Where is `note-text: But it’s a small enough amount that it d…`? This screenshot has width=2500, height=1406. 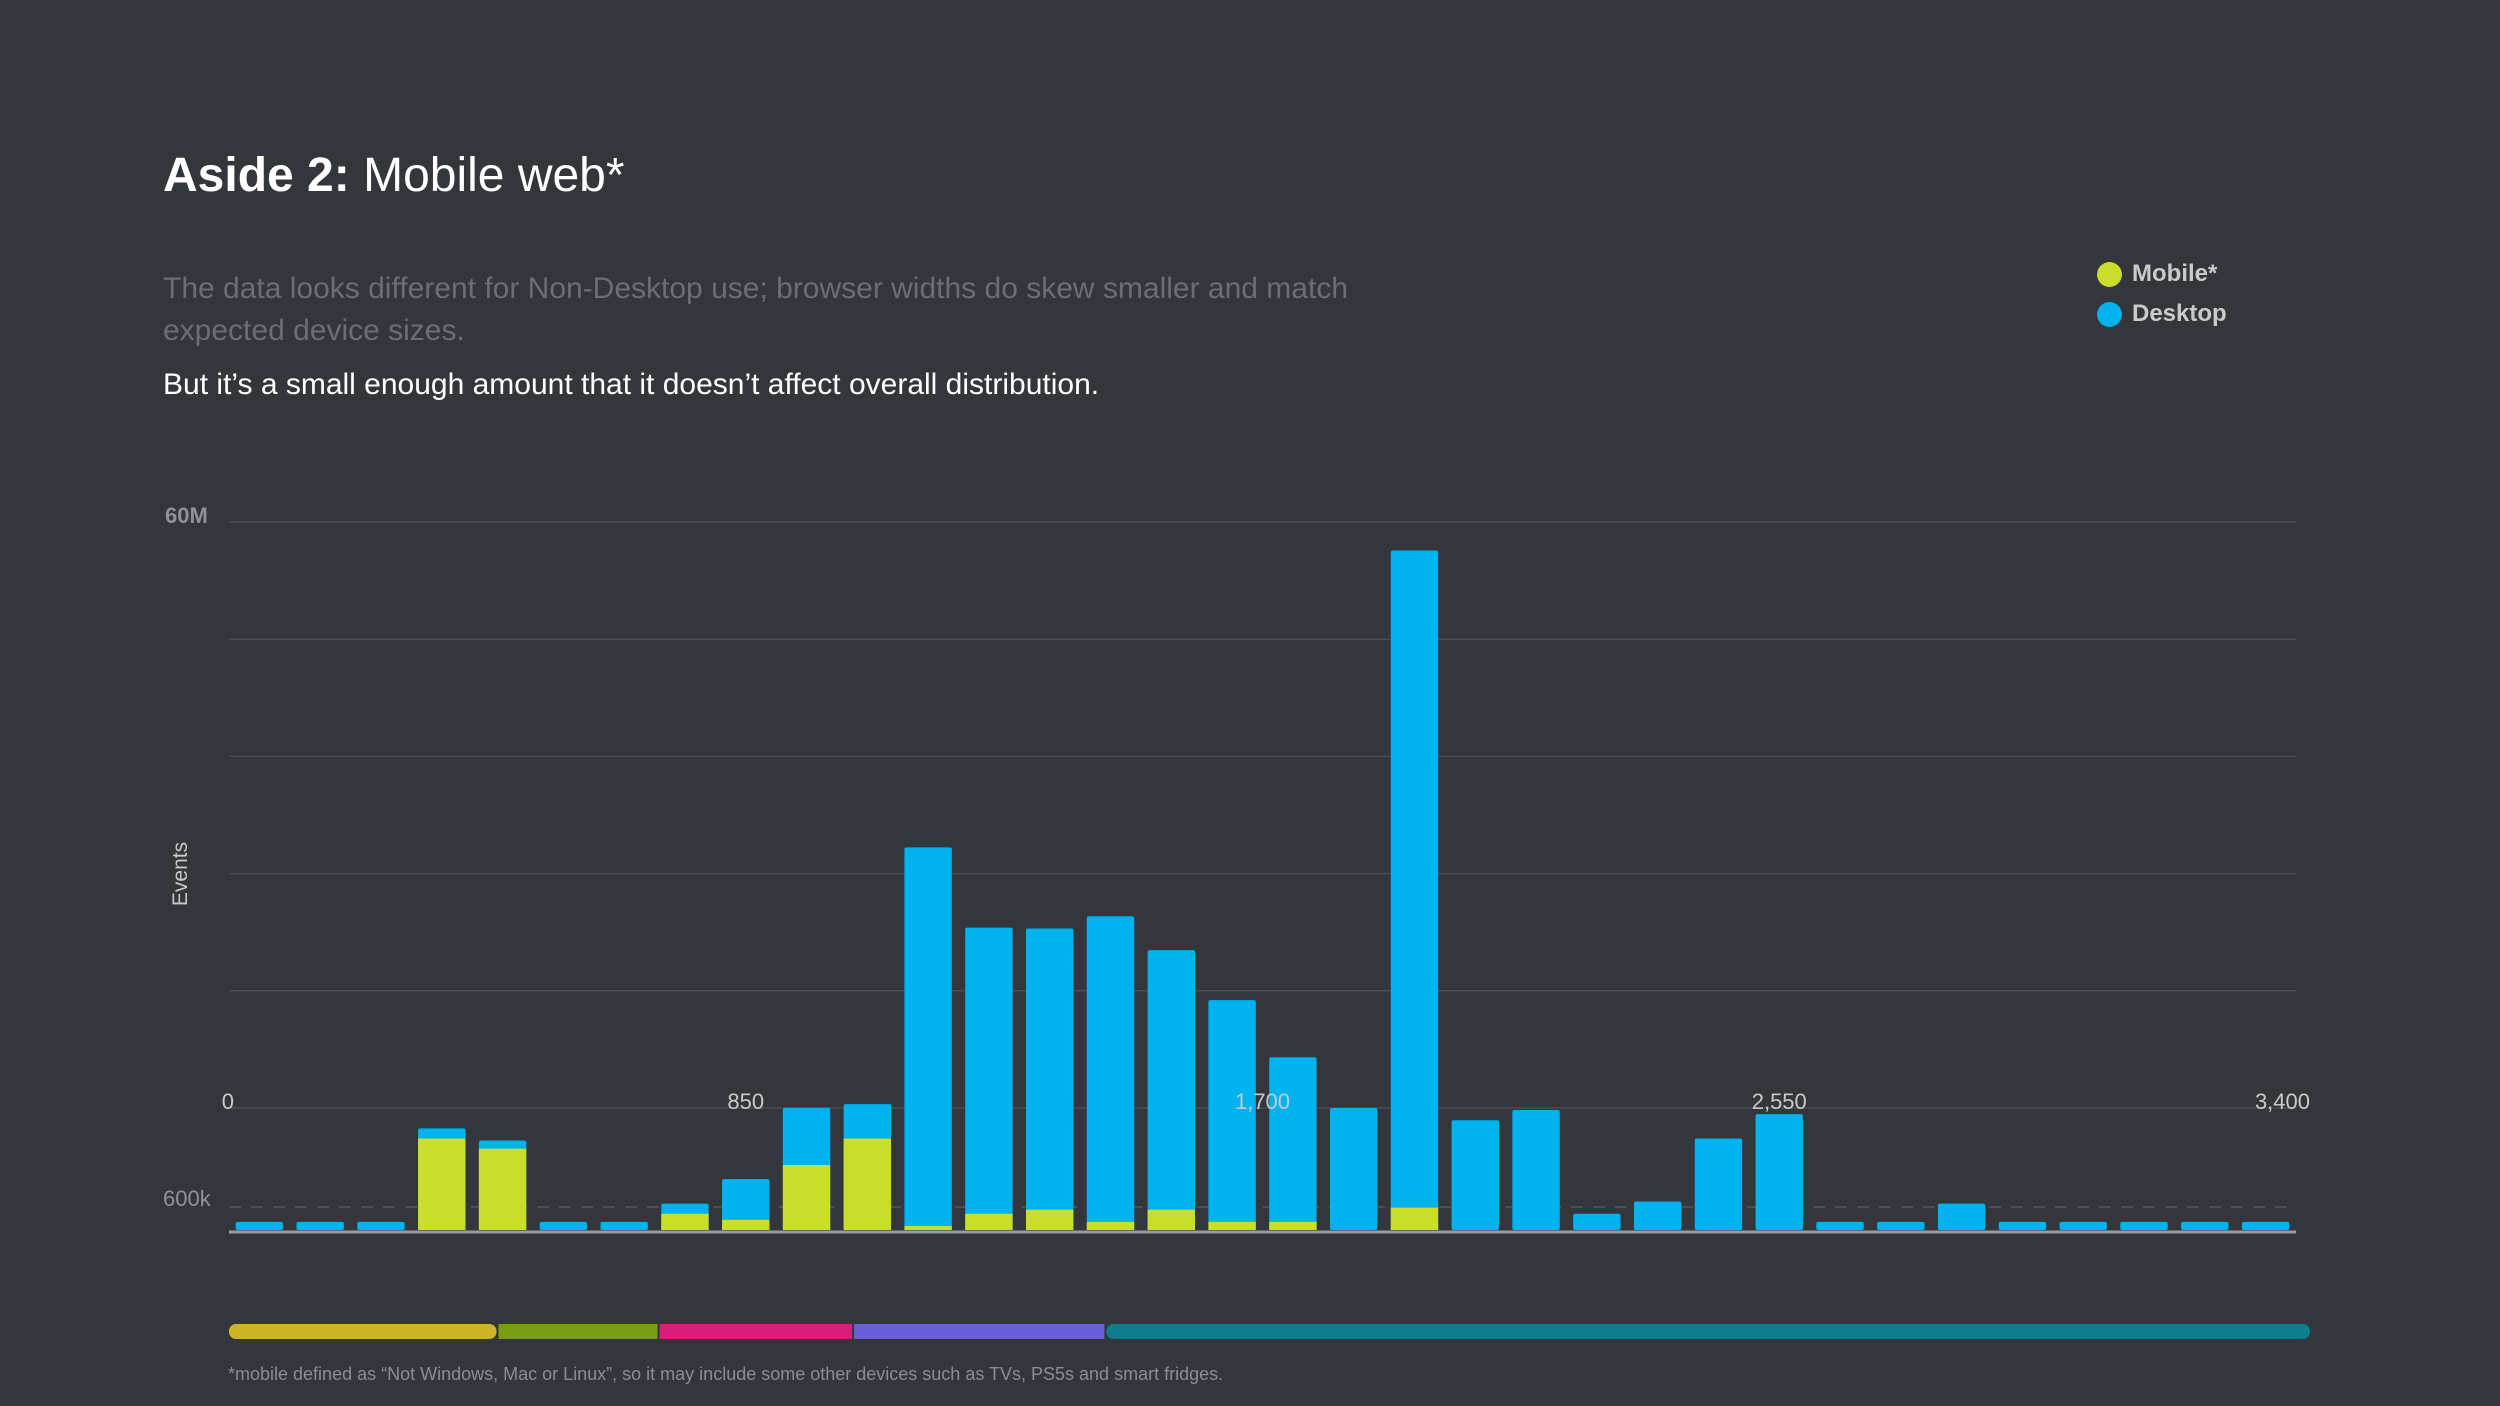 note-text: But it’s a small enough amount that it d… is located at coordinates (631, 384).